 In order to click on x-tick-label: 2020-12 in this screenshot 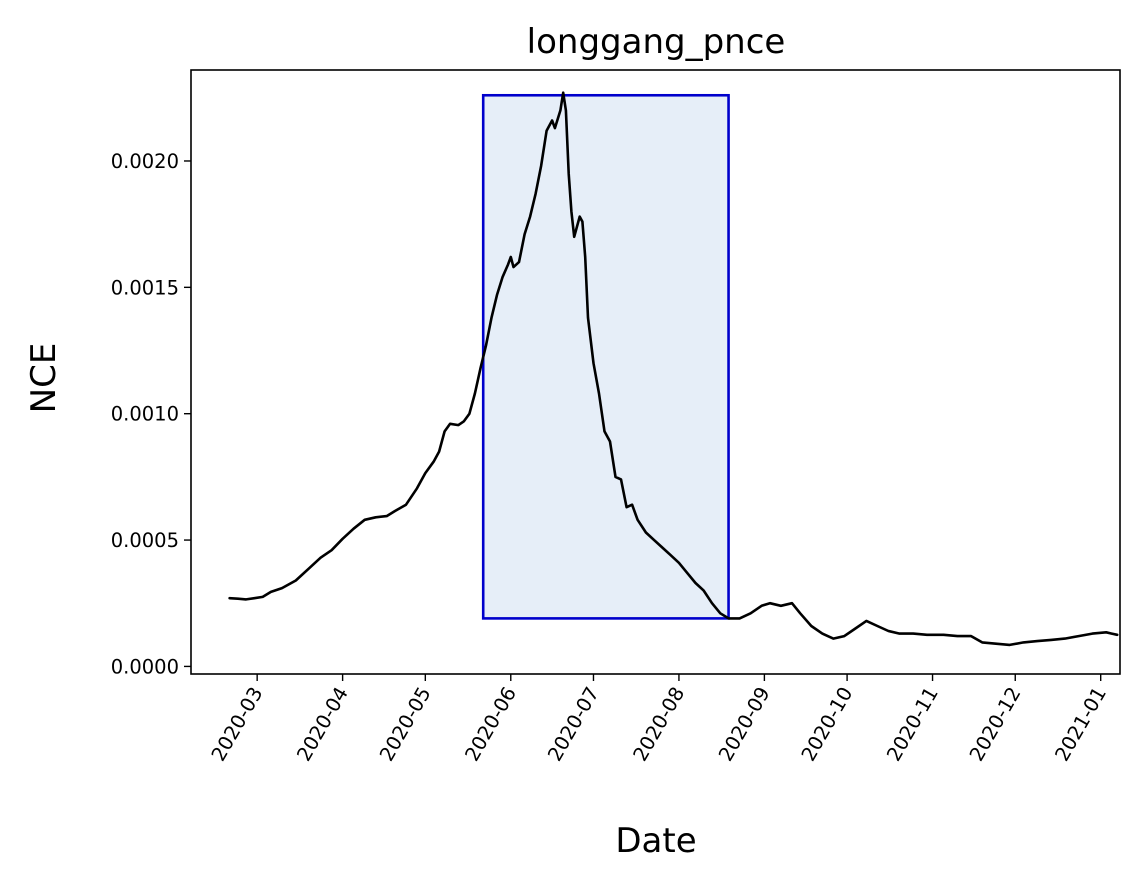, I will do `click(995, 724)`.